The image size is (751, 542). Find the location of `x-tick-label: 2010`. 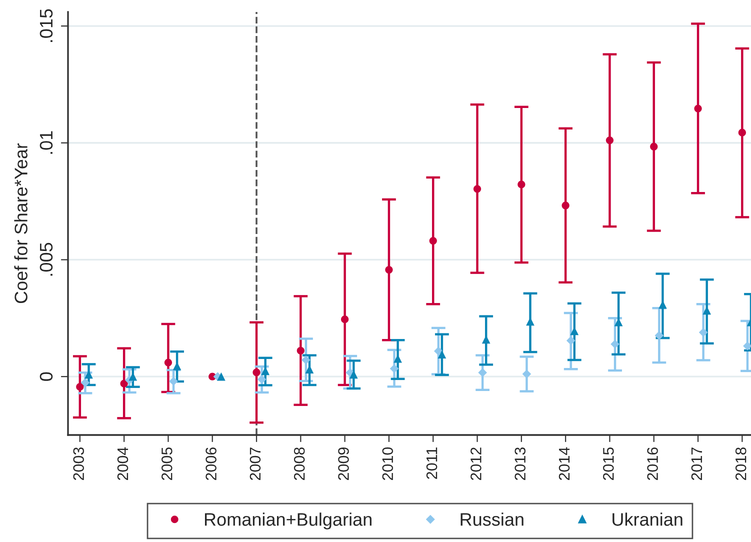

x-tick-label: 2010 is located at coordinates (388, 463).